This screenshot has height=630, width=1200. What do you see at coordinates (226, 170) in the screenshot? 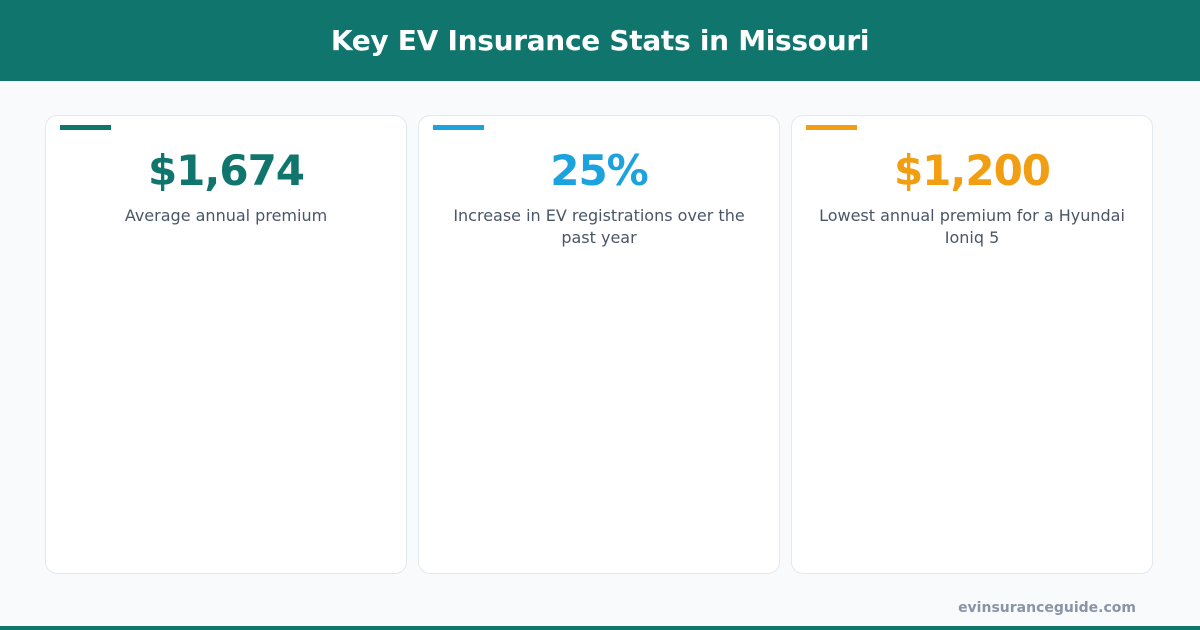
I see `stat-value: $1,674` at bounding box center [226, 170].